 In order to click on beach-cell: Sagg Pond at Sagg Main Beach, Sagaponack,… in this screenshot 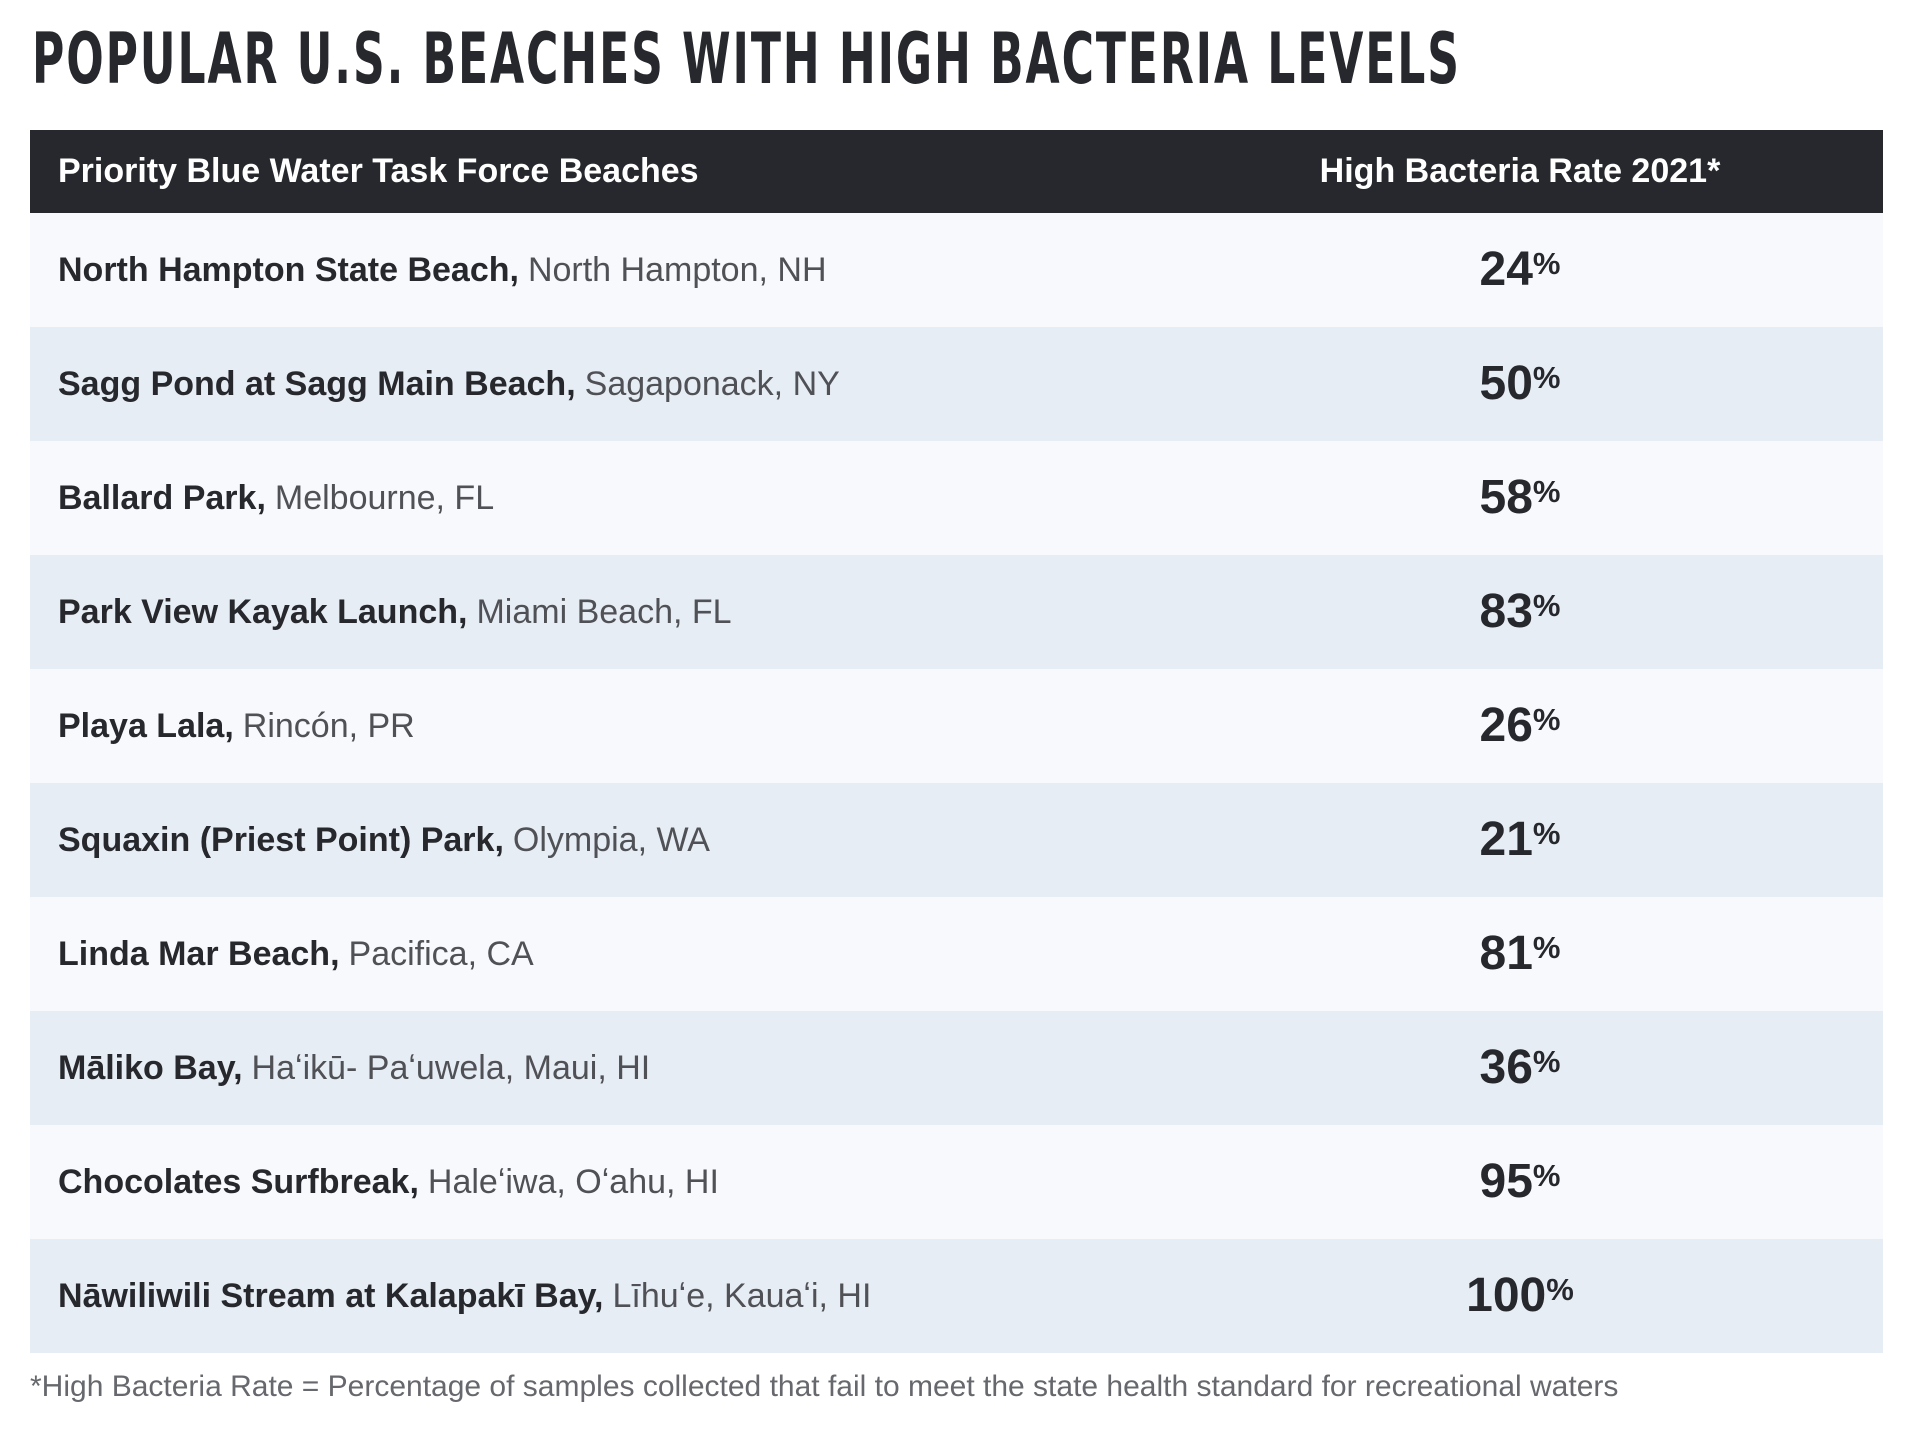, I will do `click(593, 384)`.